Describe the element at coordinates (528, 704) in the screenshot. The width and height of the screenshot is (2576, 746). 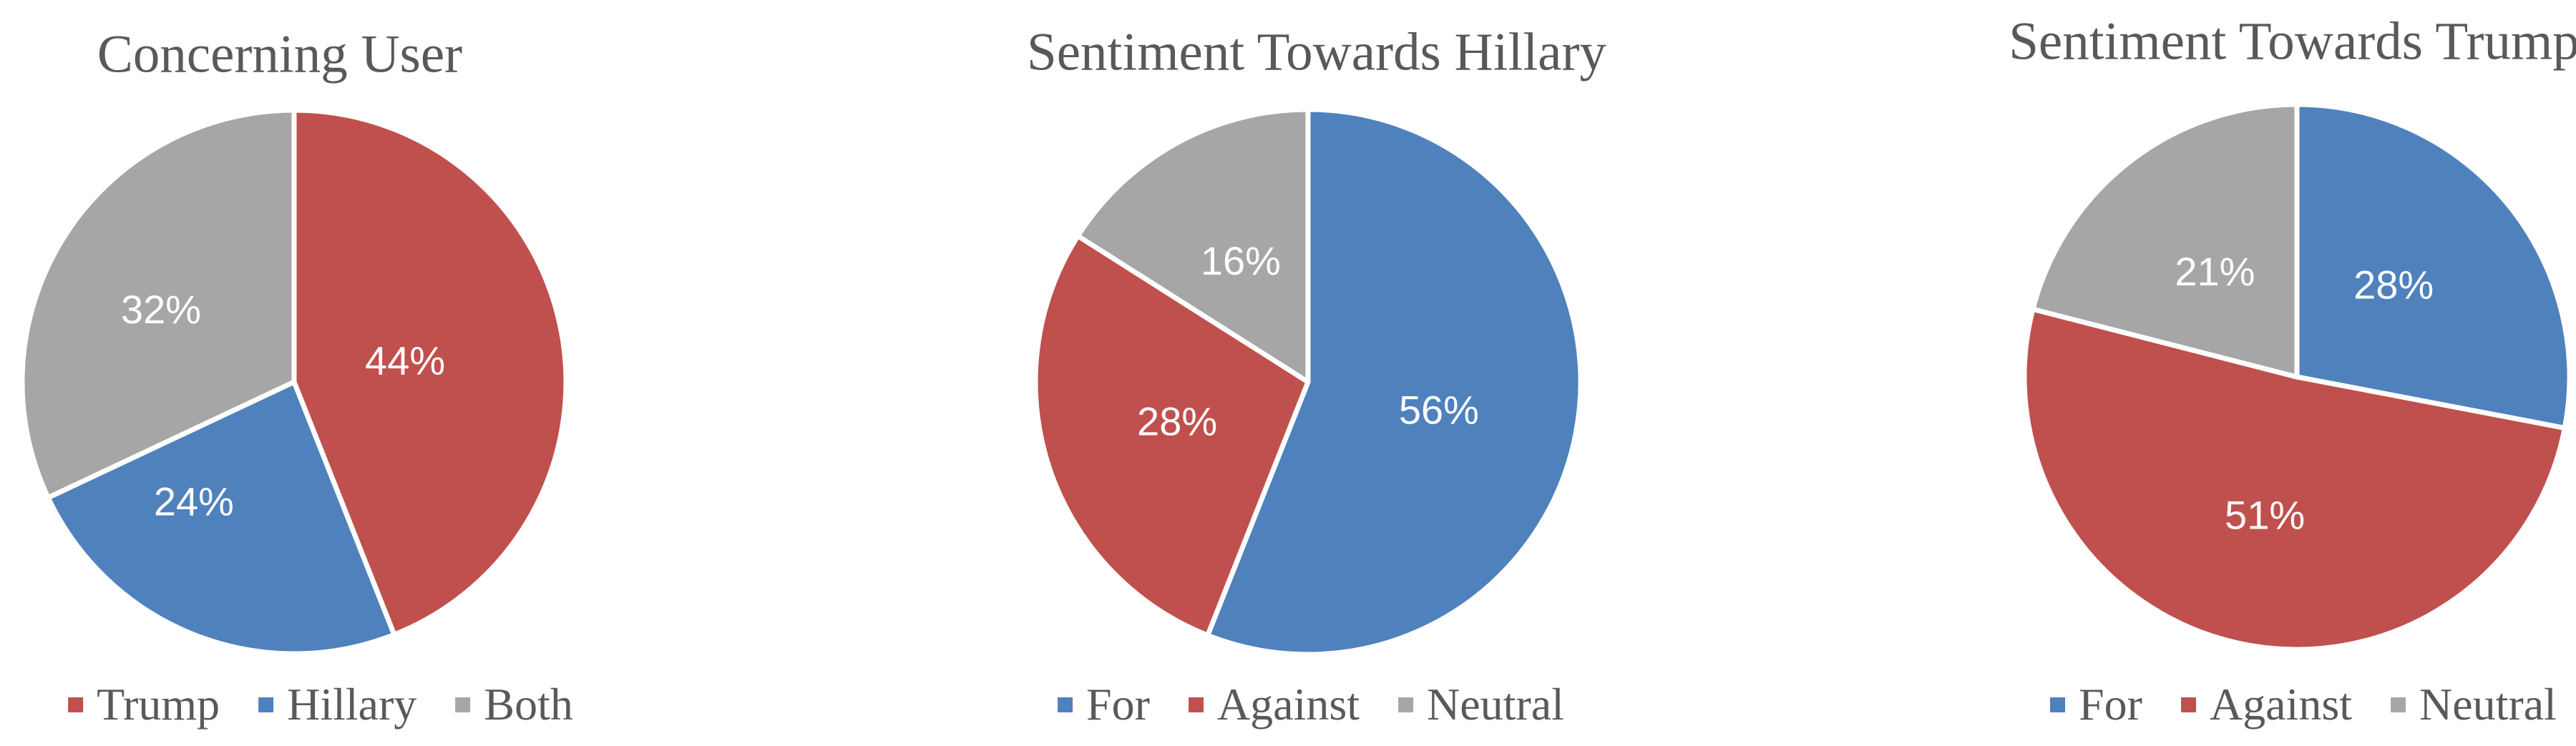
I see `legend-label-both: Both` at that location.